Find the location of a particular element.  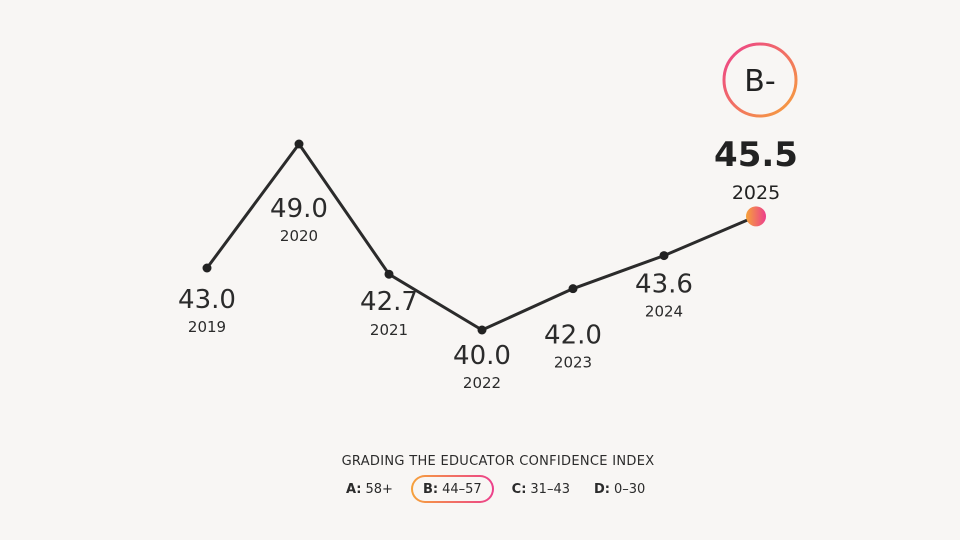

value-label-2020: 49.0 is located at coordinates (299, 209).